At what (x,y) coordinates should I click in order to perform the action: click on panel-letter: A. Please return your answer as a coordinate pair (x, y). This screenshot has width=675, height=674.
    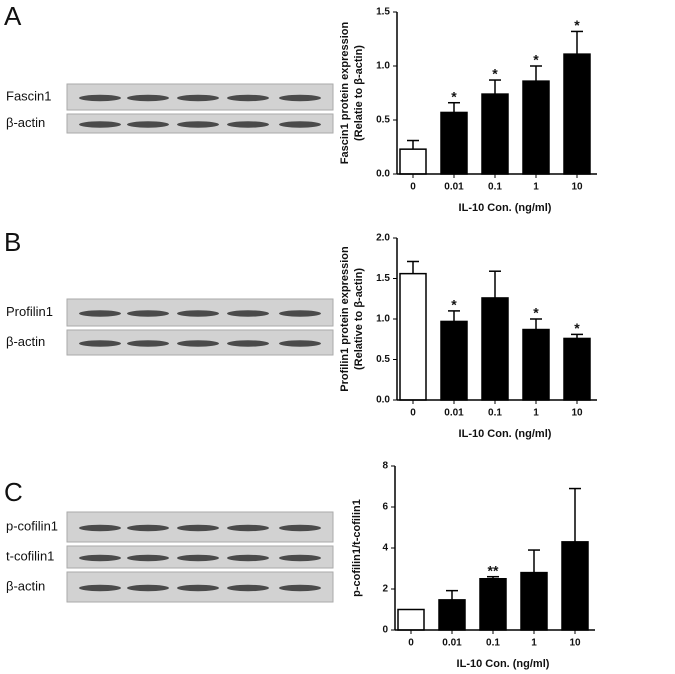
    Looking at the image, I should click on (13, 16).